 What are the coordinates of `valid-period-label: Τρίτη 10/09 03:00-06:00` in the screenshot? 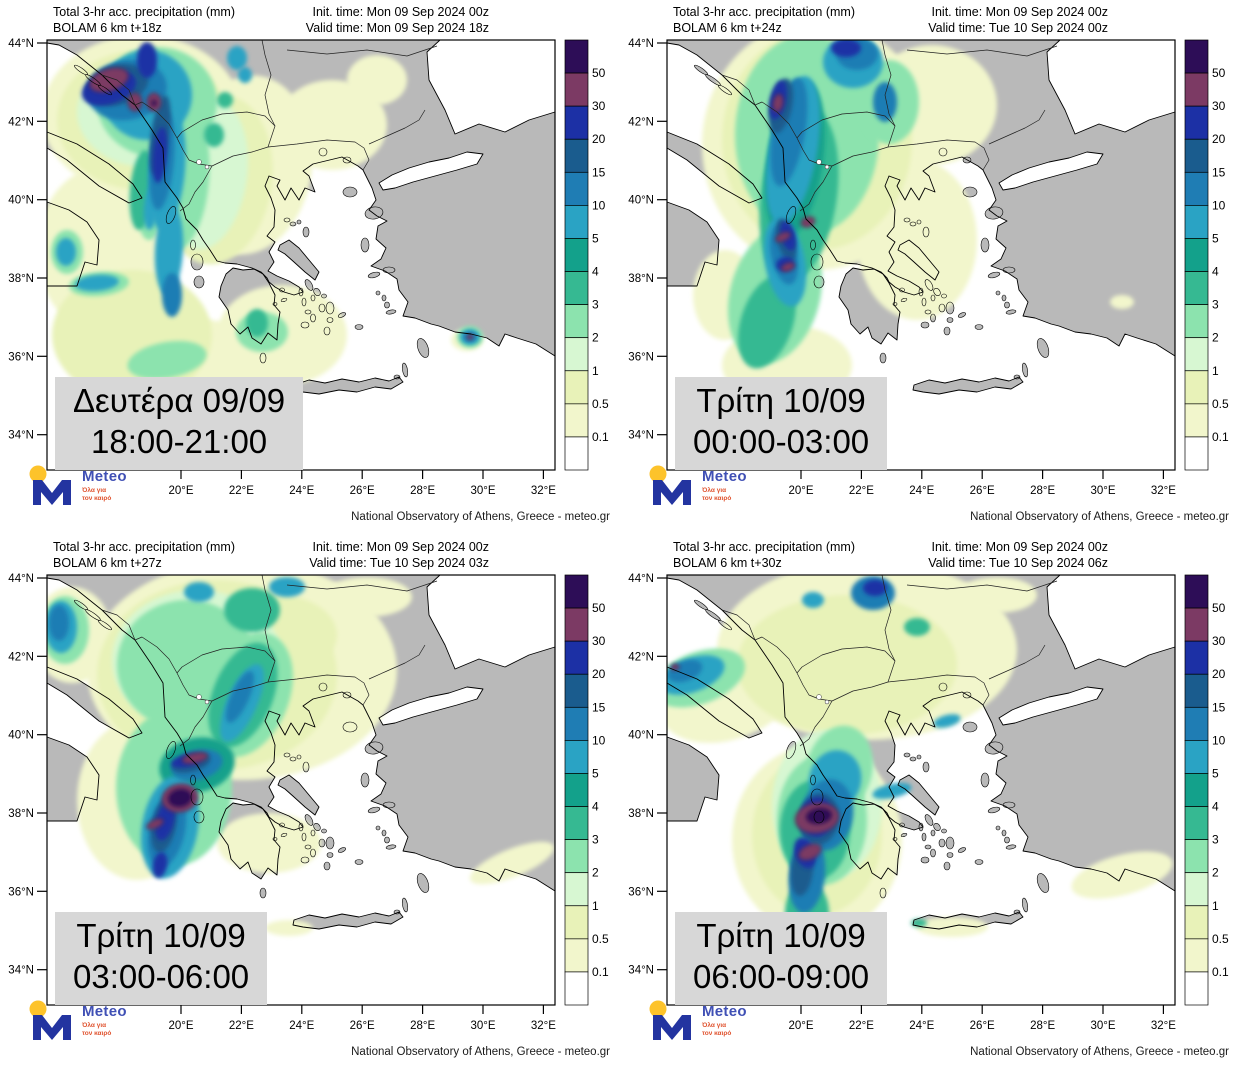 It's located at (161, 958).